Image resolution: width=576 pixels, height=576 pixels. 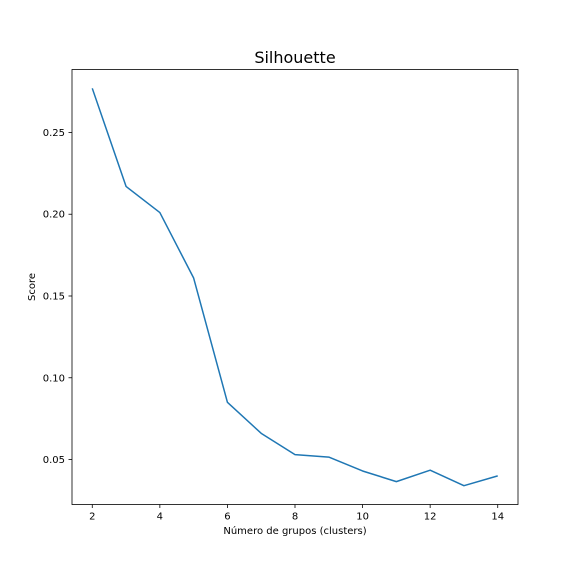 What do you see at coordinates (362, 517) in the screenshot?
I see `x-tick-label: 10` at bounding box center [362, 517].